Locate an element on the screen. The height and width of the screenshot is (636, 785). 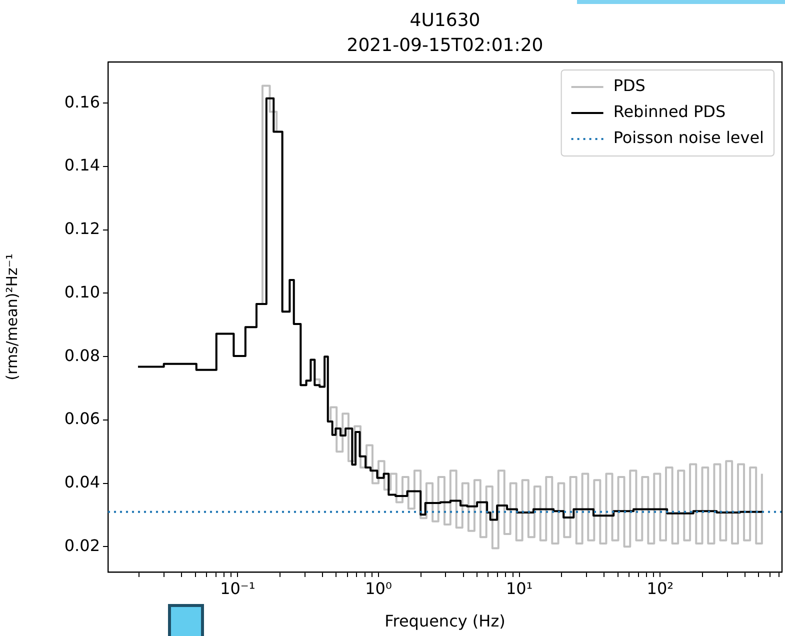
y-tick-label: 0.14 is located at coordinates (82, 165).